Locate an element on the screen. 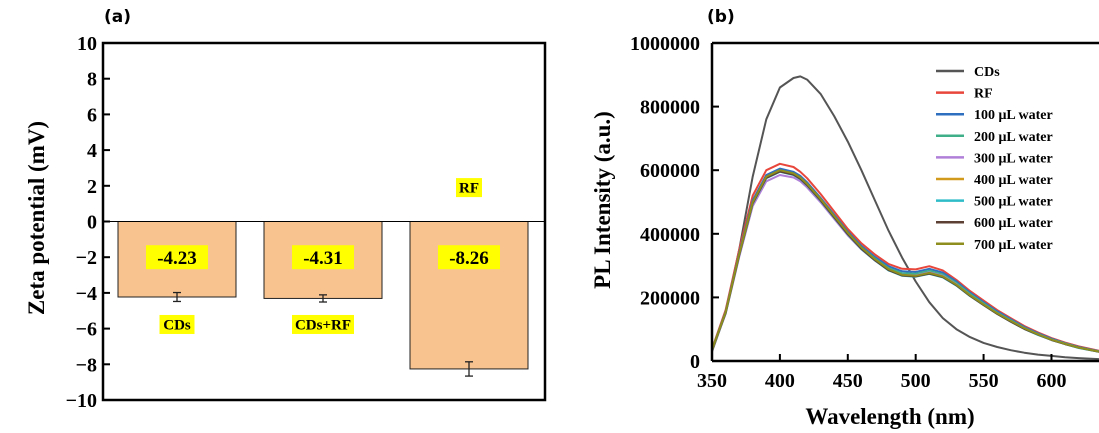 The image size is (1099, 433). panel-a-y-ticks: 10 8 6 4 2 0 −2 −4 −6 −8 −10 is located at coordinates (88, 222).